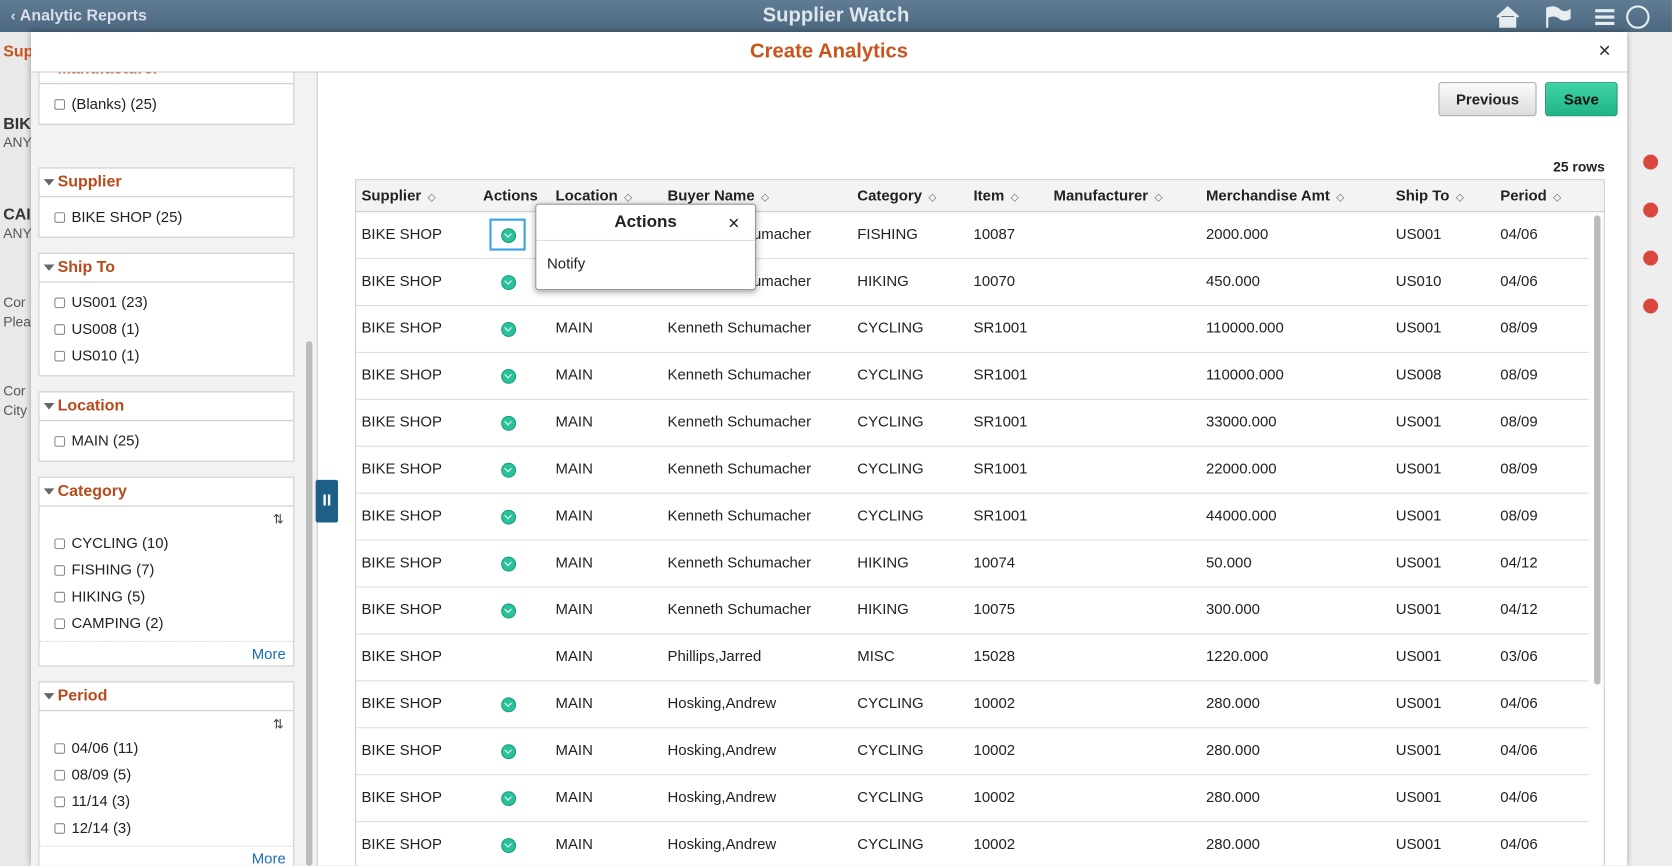  I want to click on facet-items: US001 (23) US008 (1) US010 (1), so click(166, 329).